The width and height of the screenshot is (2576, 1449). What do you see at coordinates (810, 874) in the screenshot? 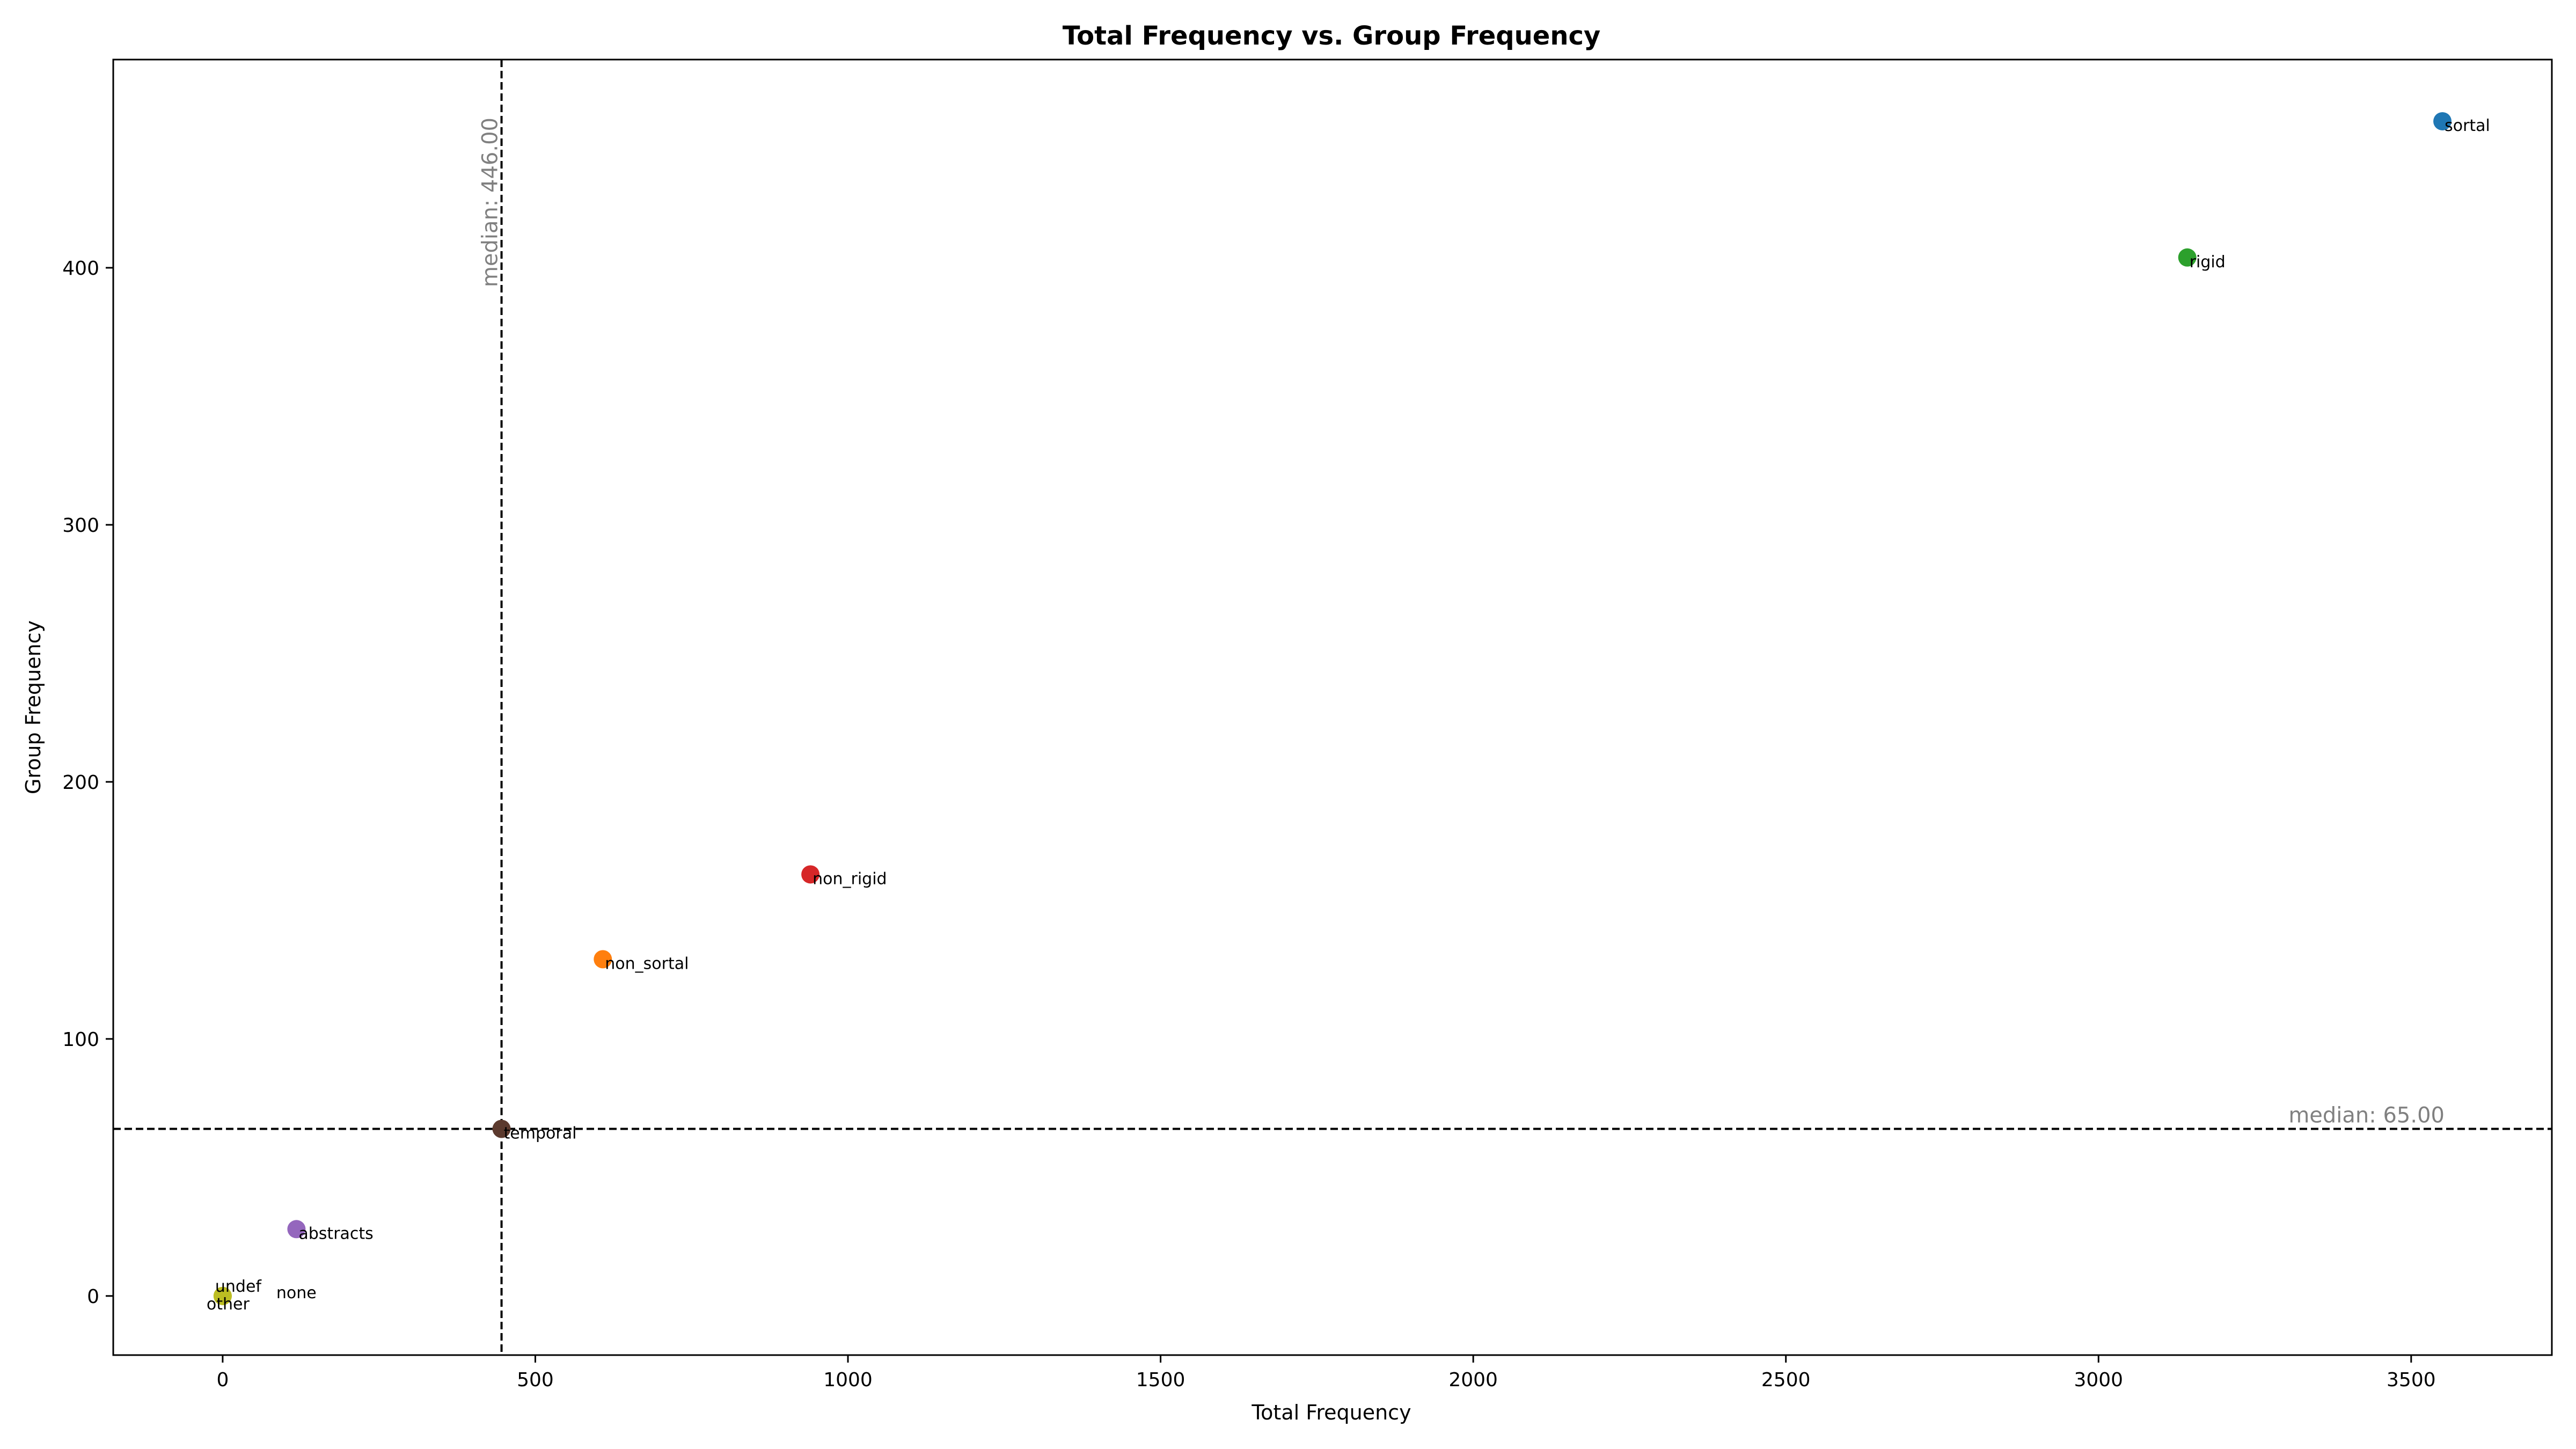
I see `data-point-non-rigid` at bounding box center [810, 874].